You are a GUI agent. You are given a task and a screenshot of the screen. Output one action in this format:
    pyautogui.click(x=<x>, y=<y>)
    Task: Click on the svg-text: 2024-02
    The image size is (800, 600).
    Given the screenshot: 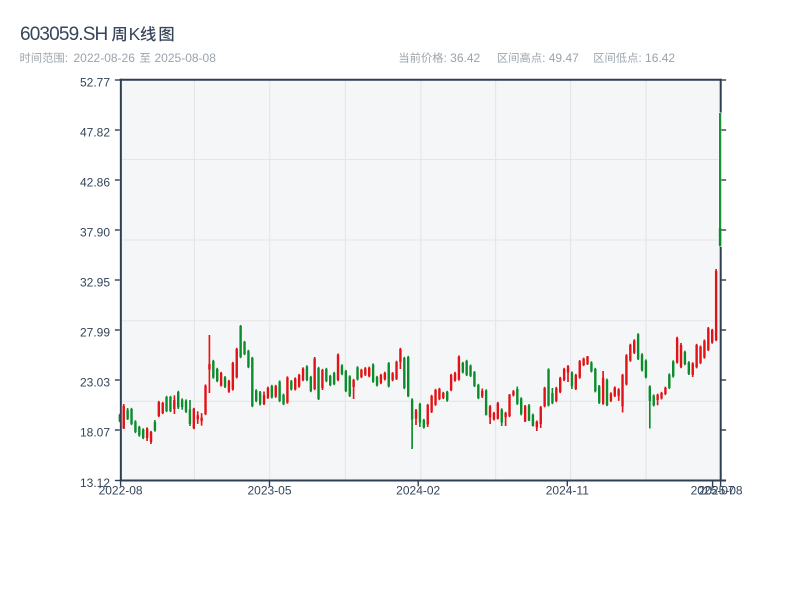 What is the action you would take?
    pyautogui.click(x=418, y=490)
    